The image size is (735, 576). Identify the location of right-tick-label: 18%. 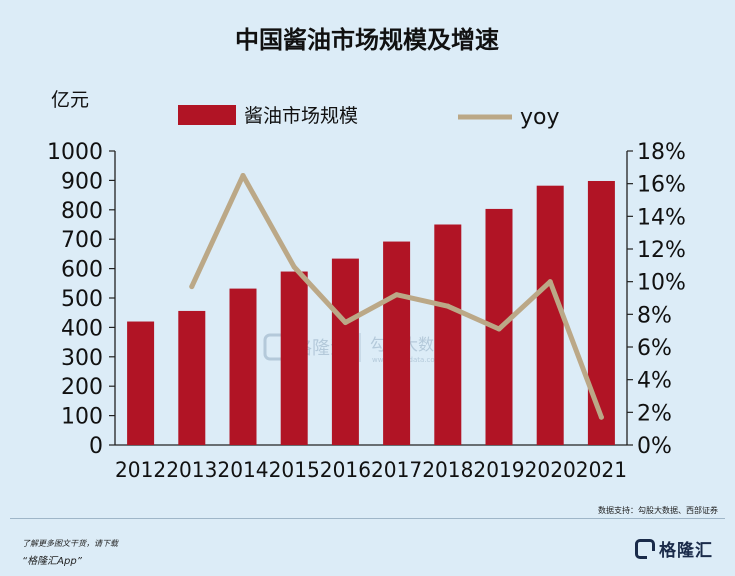
(661, 152).